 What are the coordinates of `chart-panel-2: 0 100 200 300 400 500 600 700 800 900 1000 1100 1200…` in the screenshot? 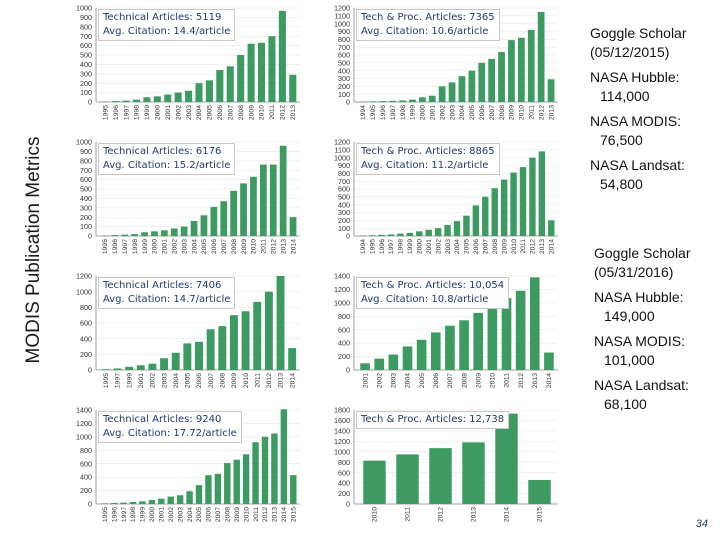 It's located at (442, 66).